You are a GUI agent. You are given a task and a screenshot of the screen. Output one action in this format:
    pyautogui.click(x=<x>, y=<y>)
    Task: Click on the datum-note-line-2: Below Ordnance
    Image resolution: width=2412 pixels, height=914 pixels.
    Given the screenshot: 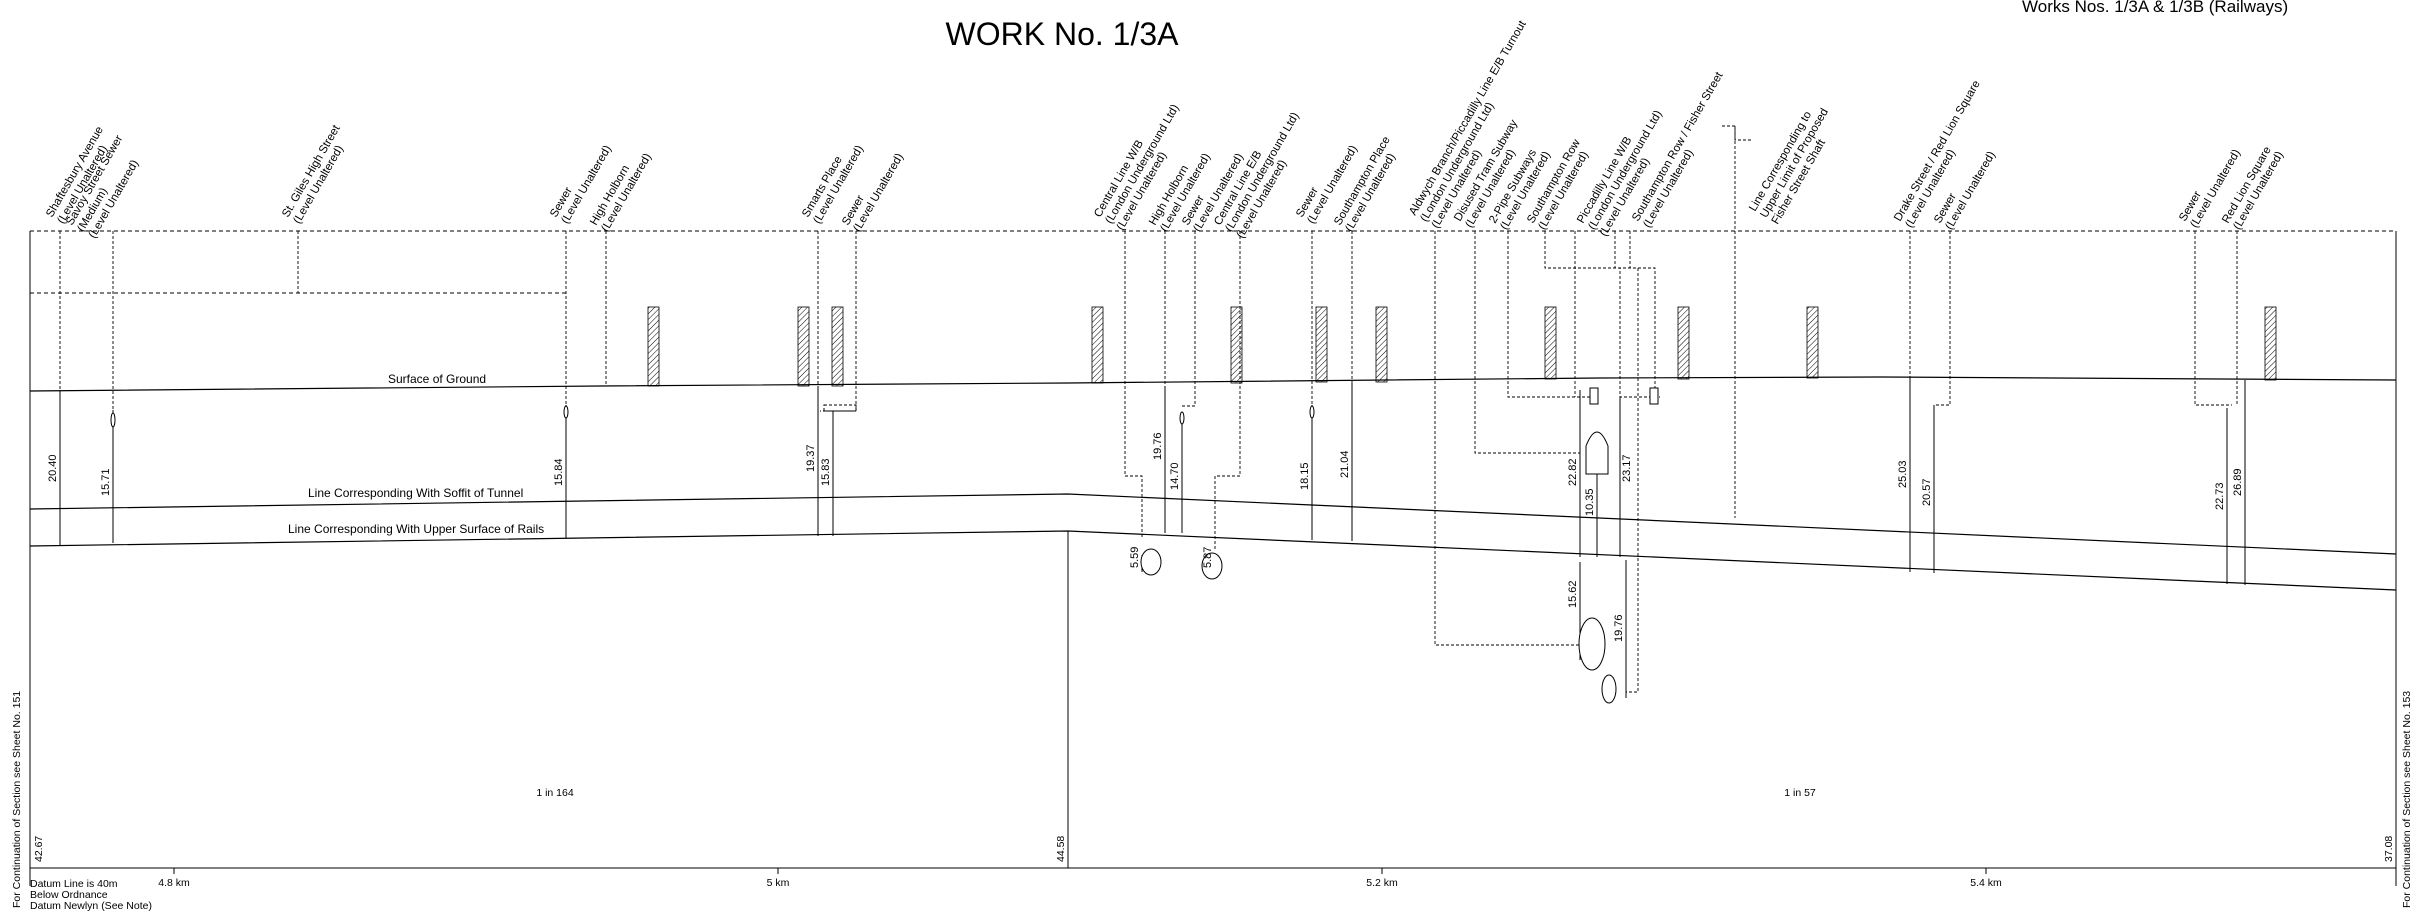 What is the action you would take?
    pyautogui.click(x=69, y=895)
    